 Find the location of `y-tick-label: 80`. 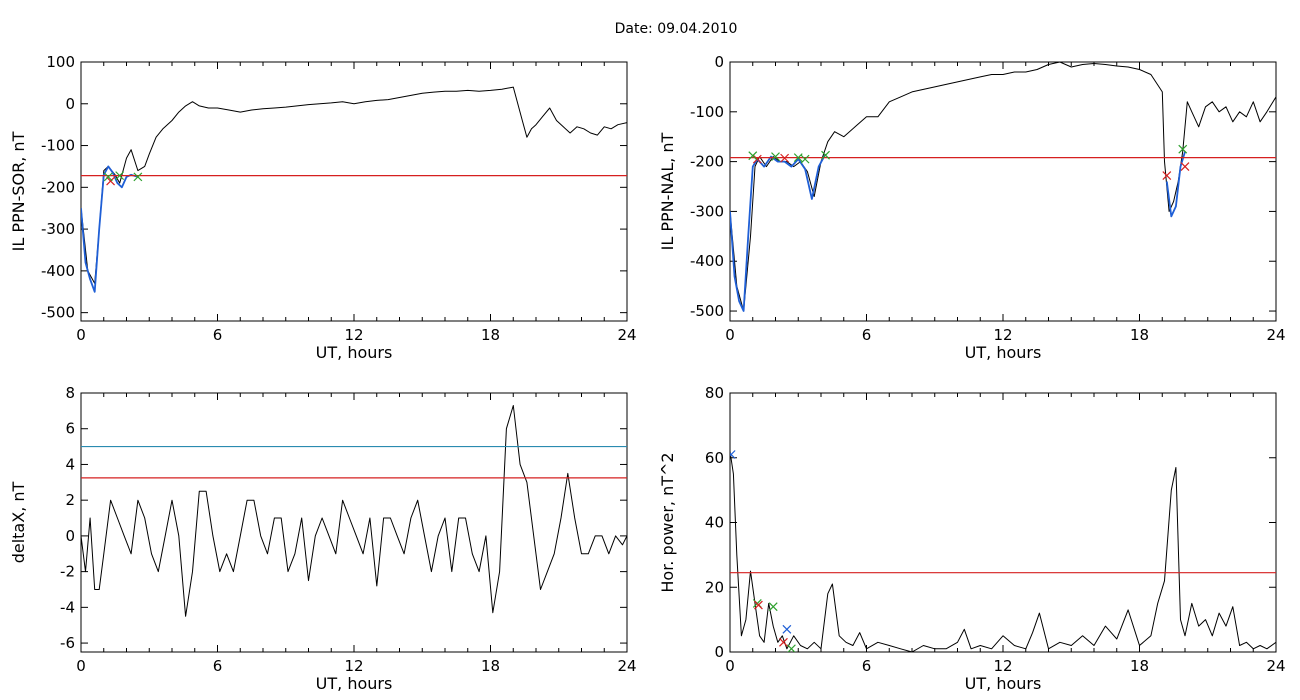

y-tick-label: 80 is located at coordinates (714, 393).